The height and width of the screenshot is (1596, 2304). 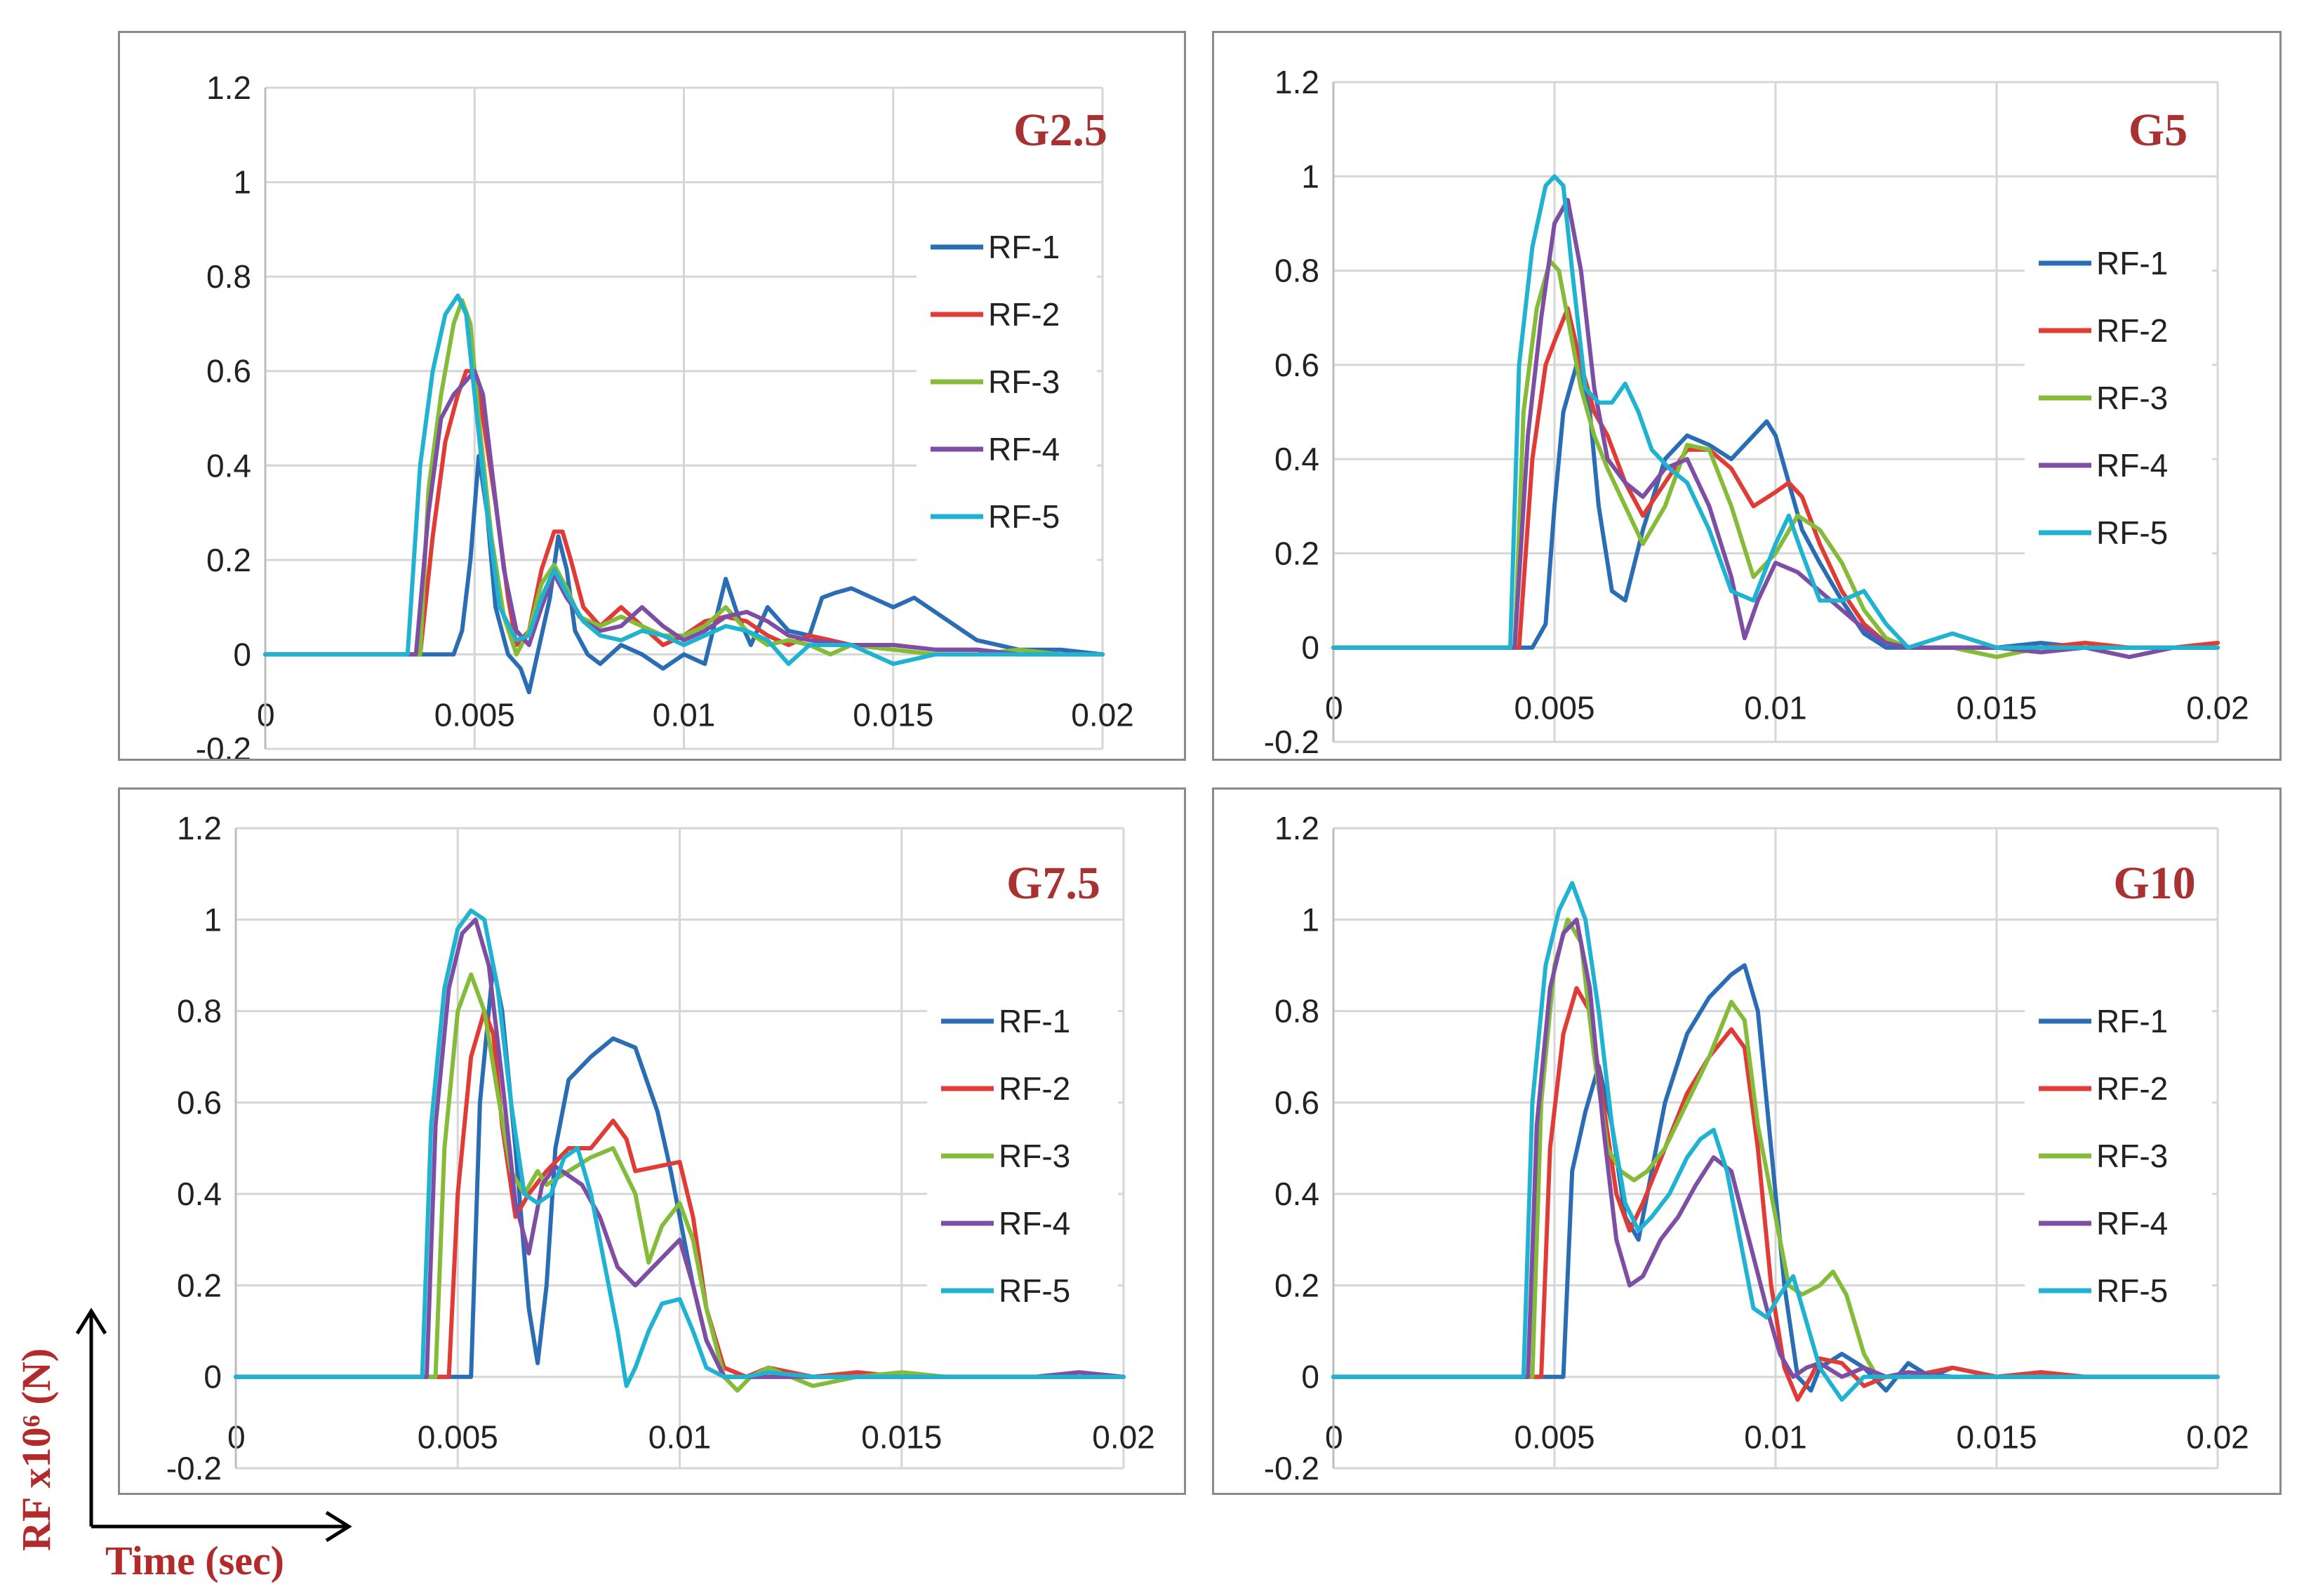 What do you see at coordinates (1060, 130) in the screenshot?
I see `chart-title: G2.5` at bounding box center [1060, 130].